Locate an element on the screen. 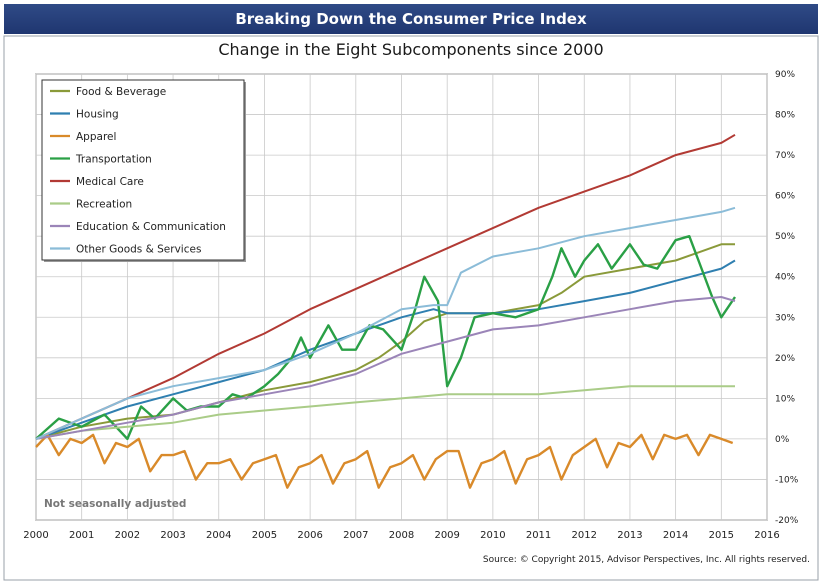 The image size is (822, 584). legend-label: Recreation is located at coordinates (104, 205).